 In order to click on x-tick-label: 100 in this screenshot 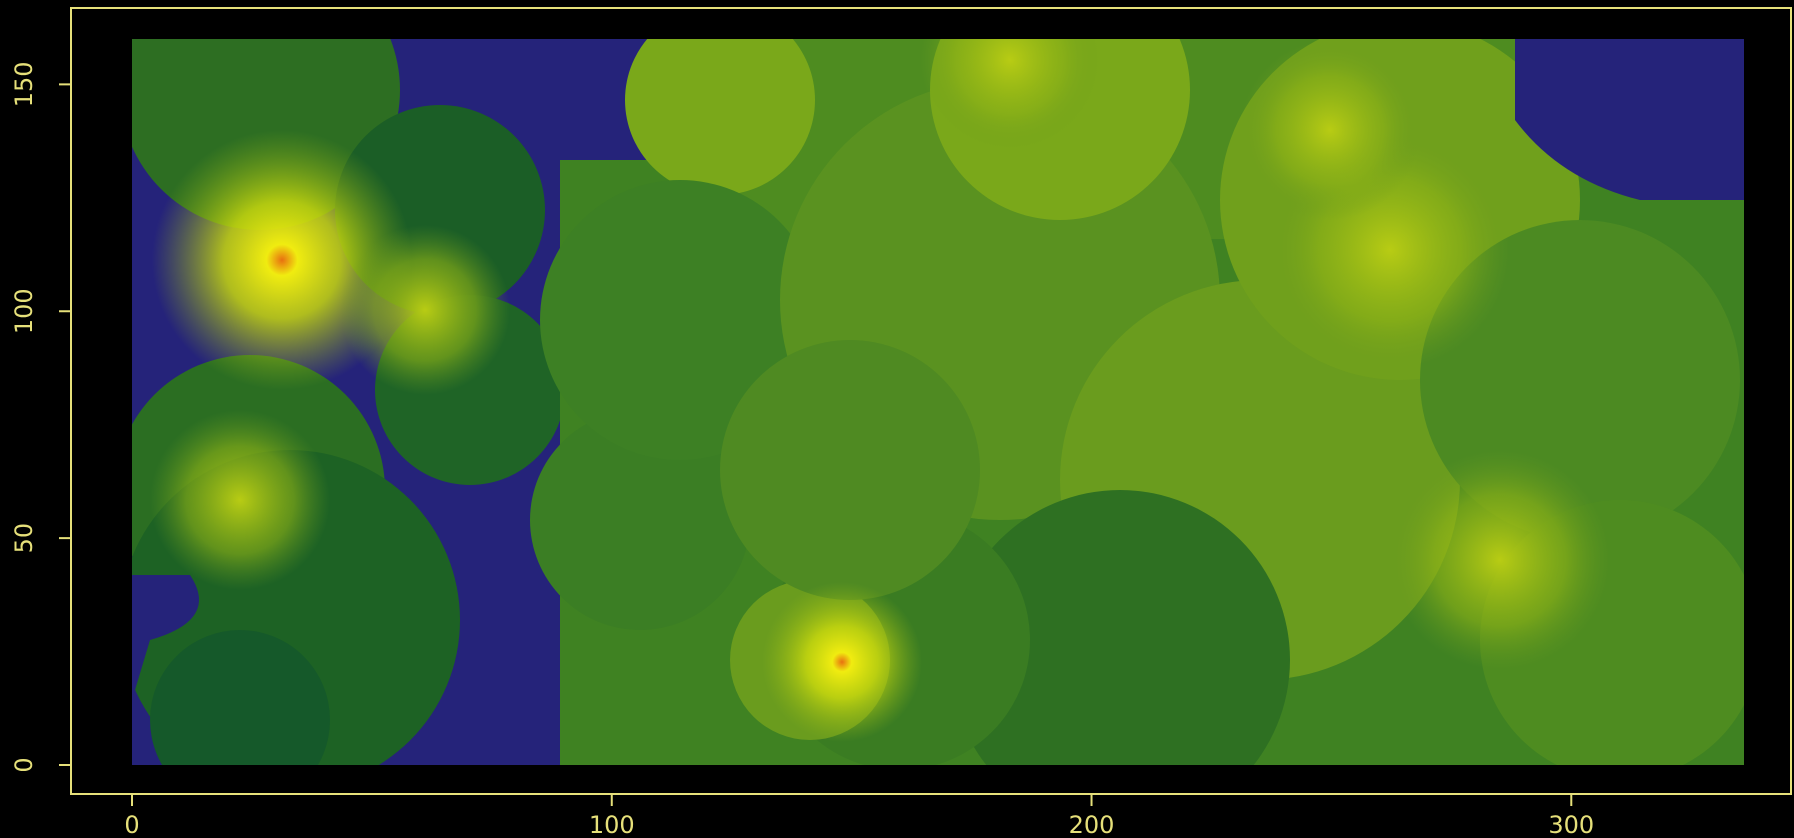, I will do `click(612, 824)`.